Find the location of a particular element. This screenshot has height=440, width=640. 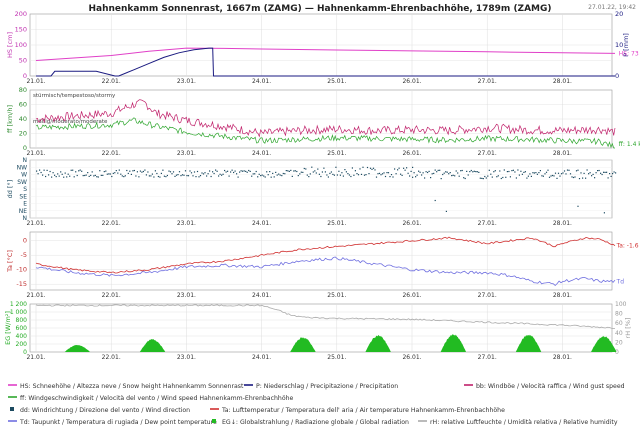

y-tick-label-left: 400 is located at coordinates (22, 336).